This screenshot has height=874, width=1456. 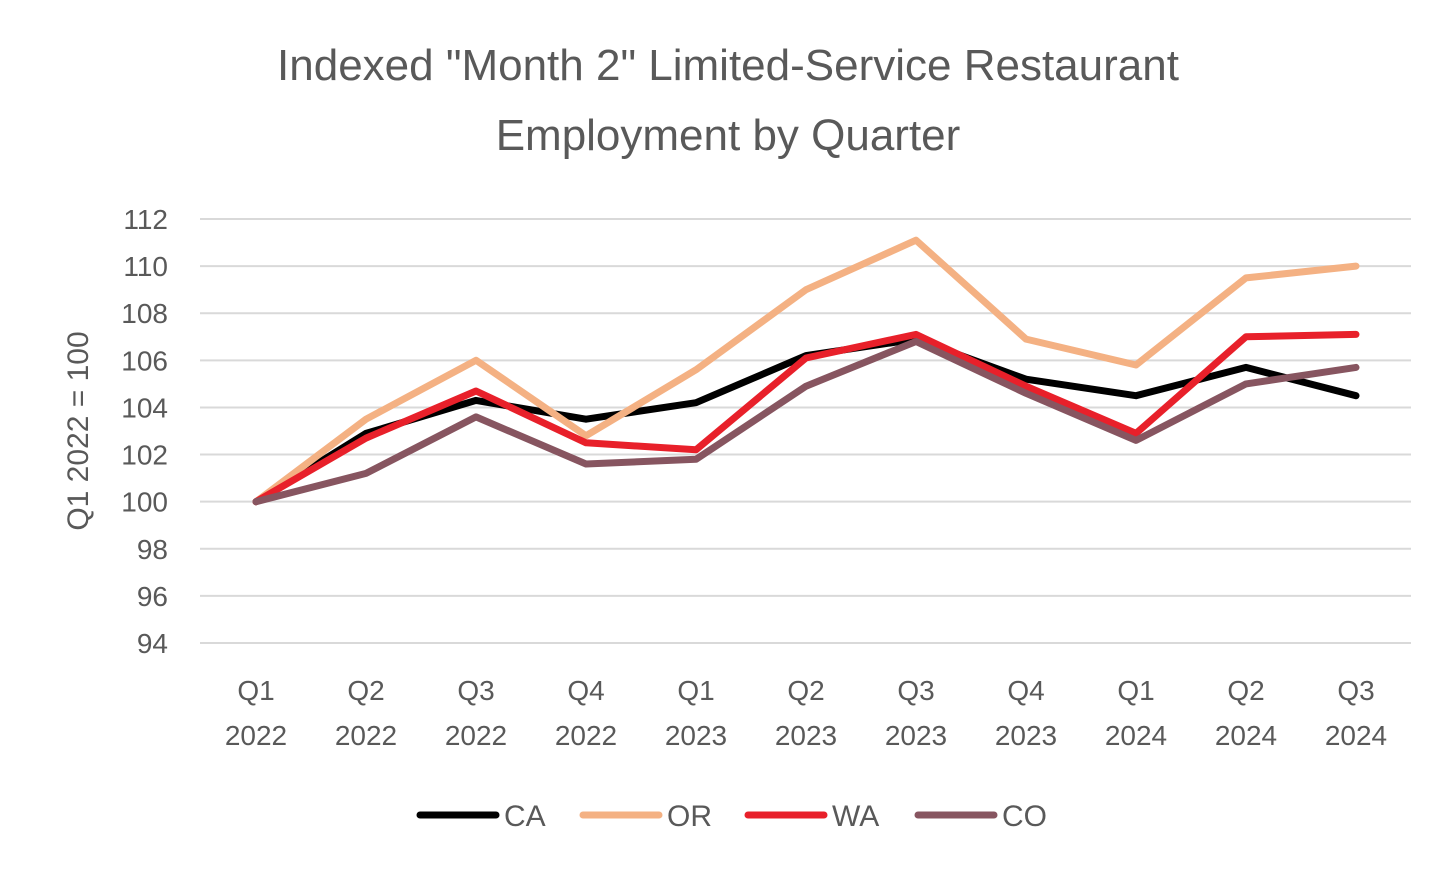 I want to click on y-tick-label: 104, so click(x=144, y=407).